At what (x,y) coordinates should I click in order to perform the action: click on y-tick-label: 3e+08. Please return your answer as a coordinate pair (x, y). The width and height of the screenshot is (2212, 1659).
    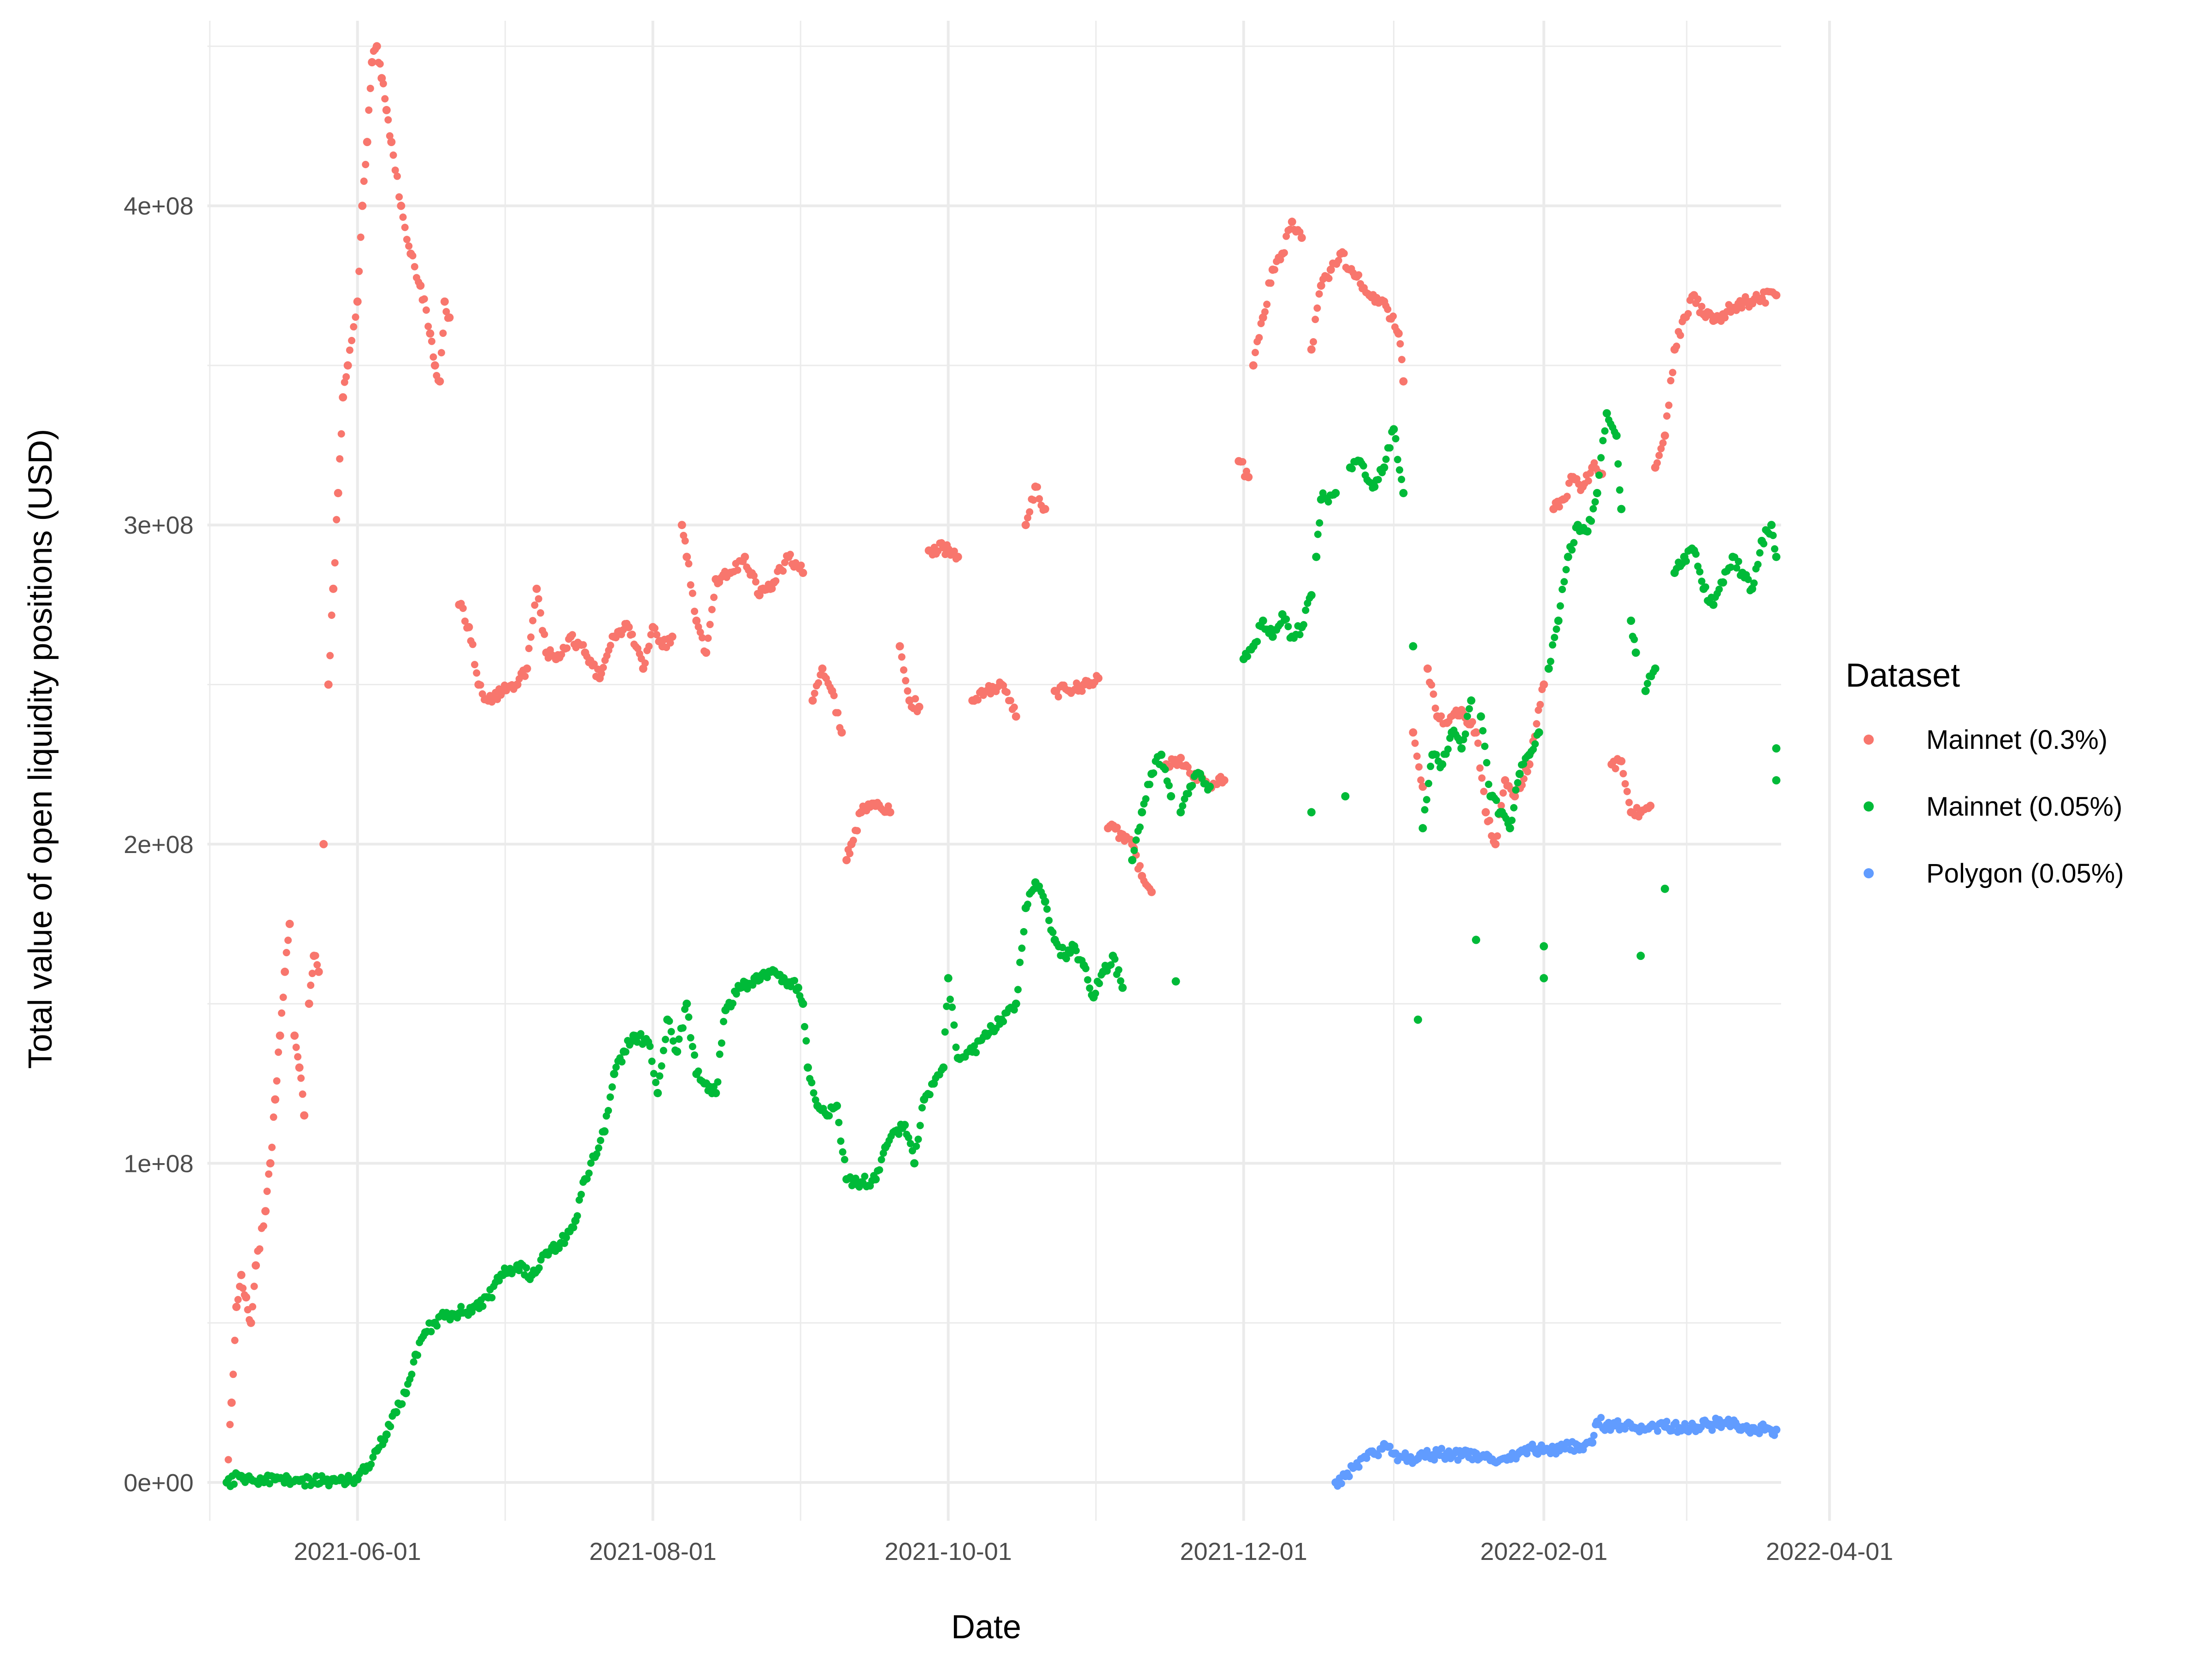
    Looking at the image, I should click on (159, 525).